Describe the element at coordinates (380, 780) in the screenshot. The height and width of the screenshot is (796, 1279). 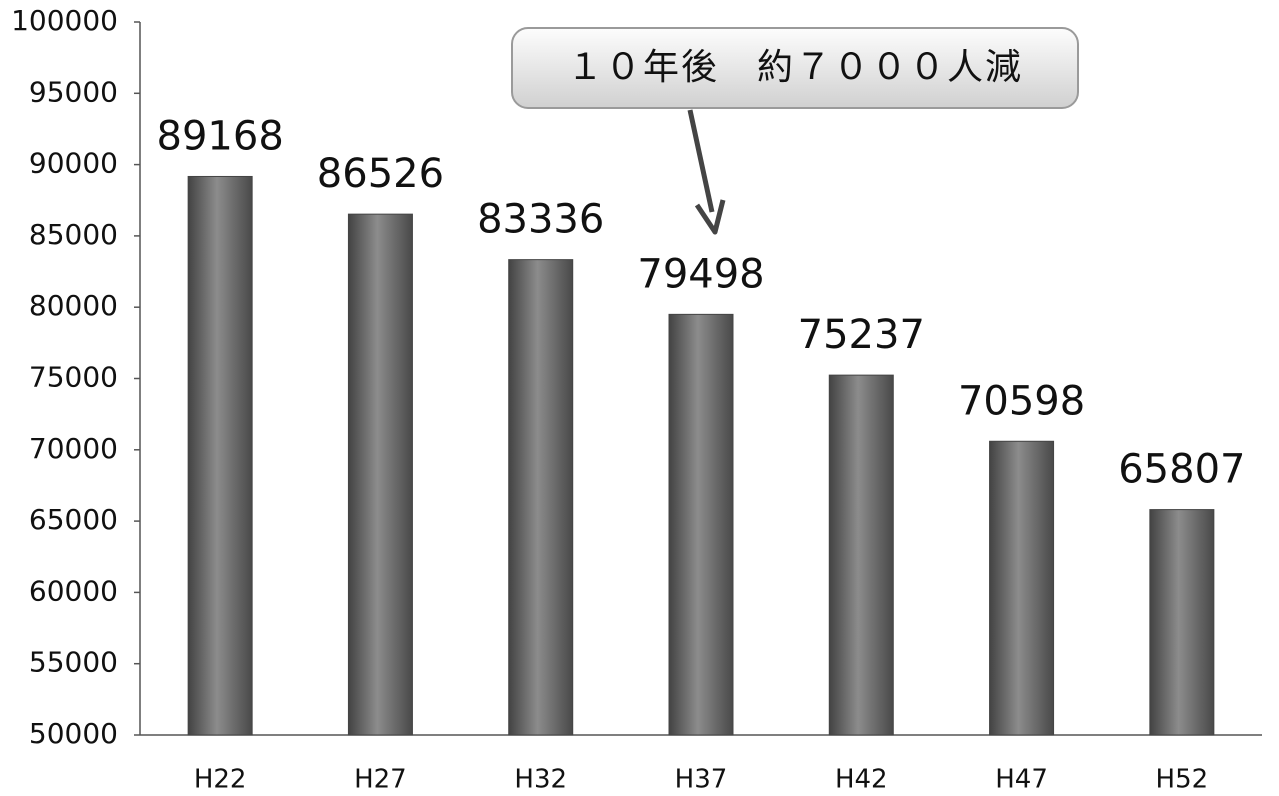
I see `x-tick-label: H27` at that location.